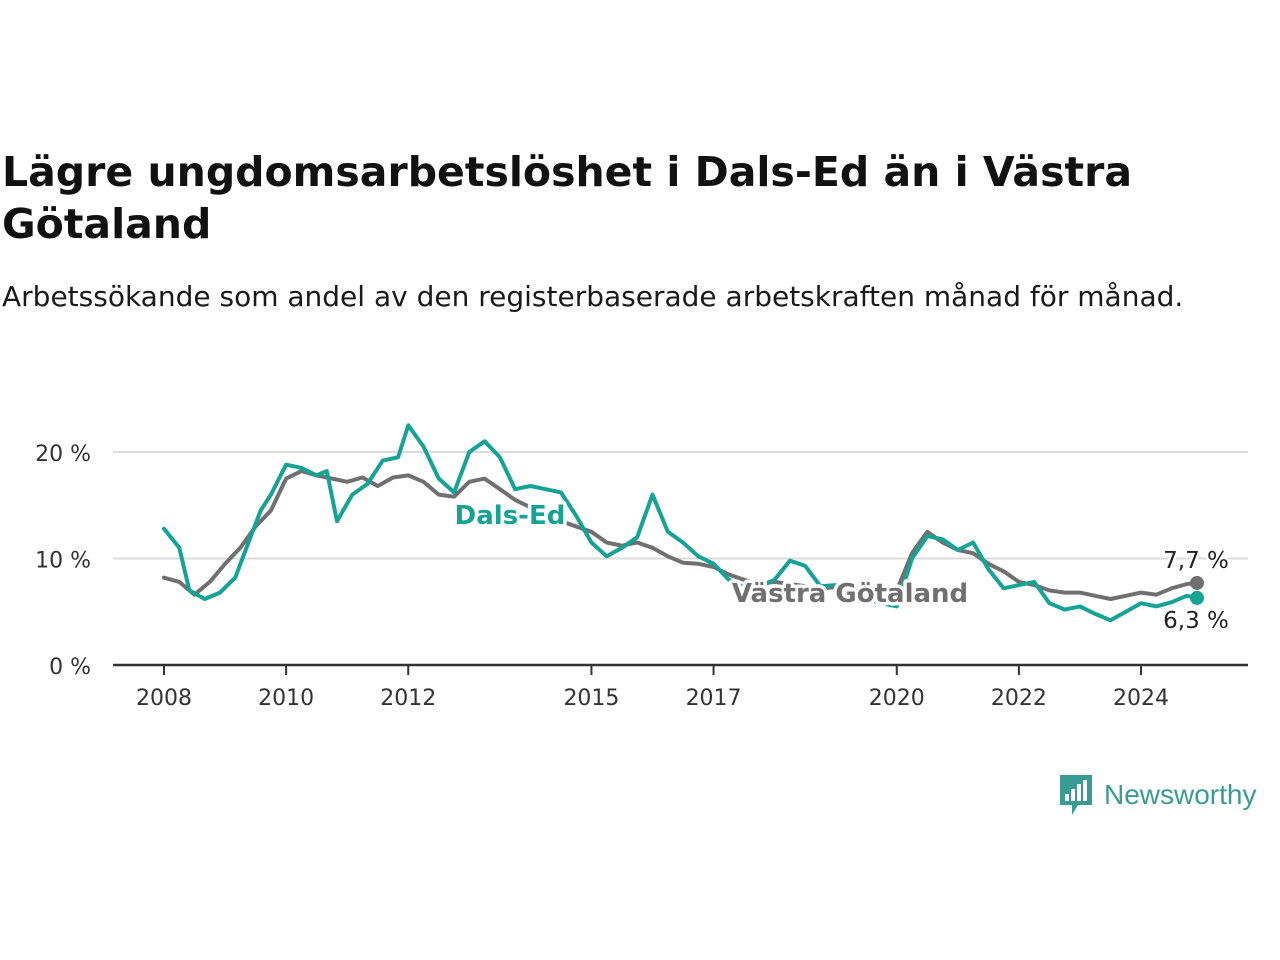 This screenshot has width=1280, height=960. I want to click on newsworthy-logo: Newsworthy, so click(1157, 795).